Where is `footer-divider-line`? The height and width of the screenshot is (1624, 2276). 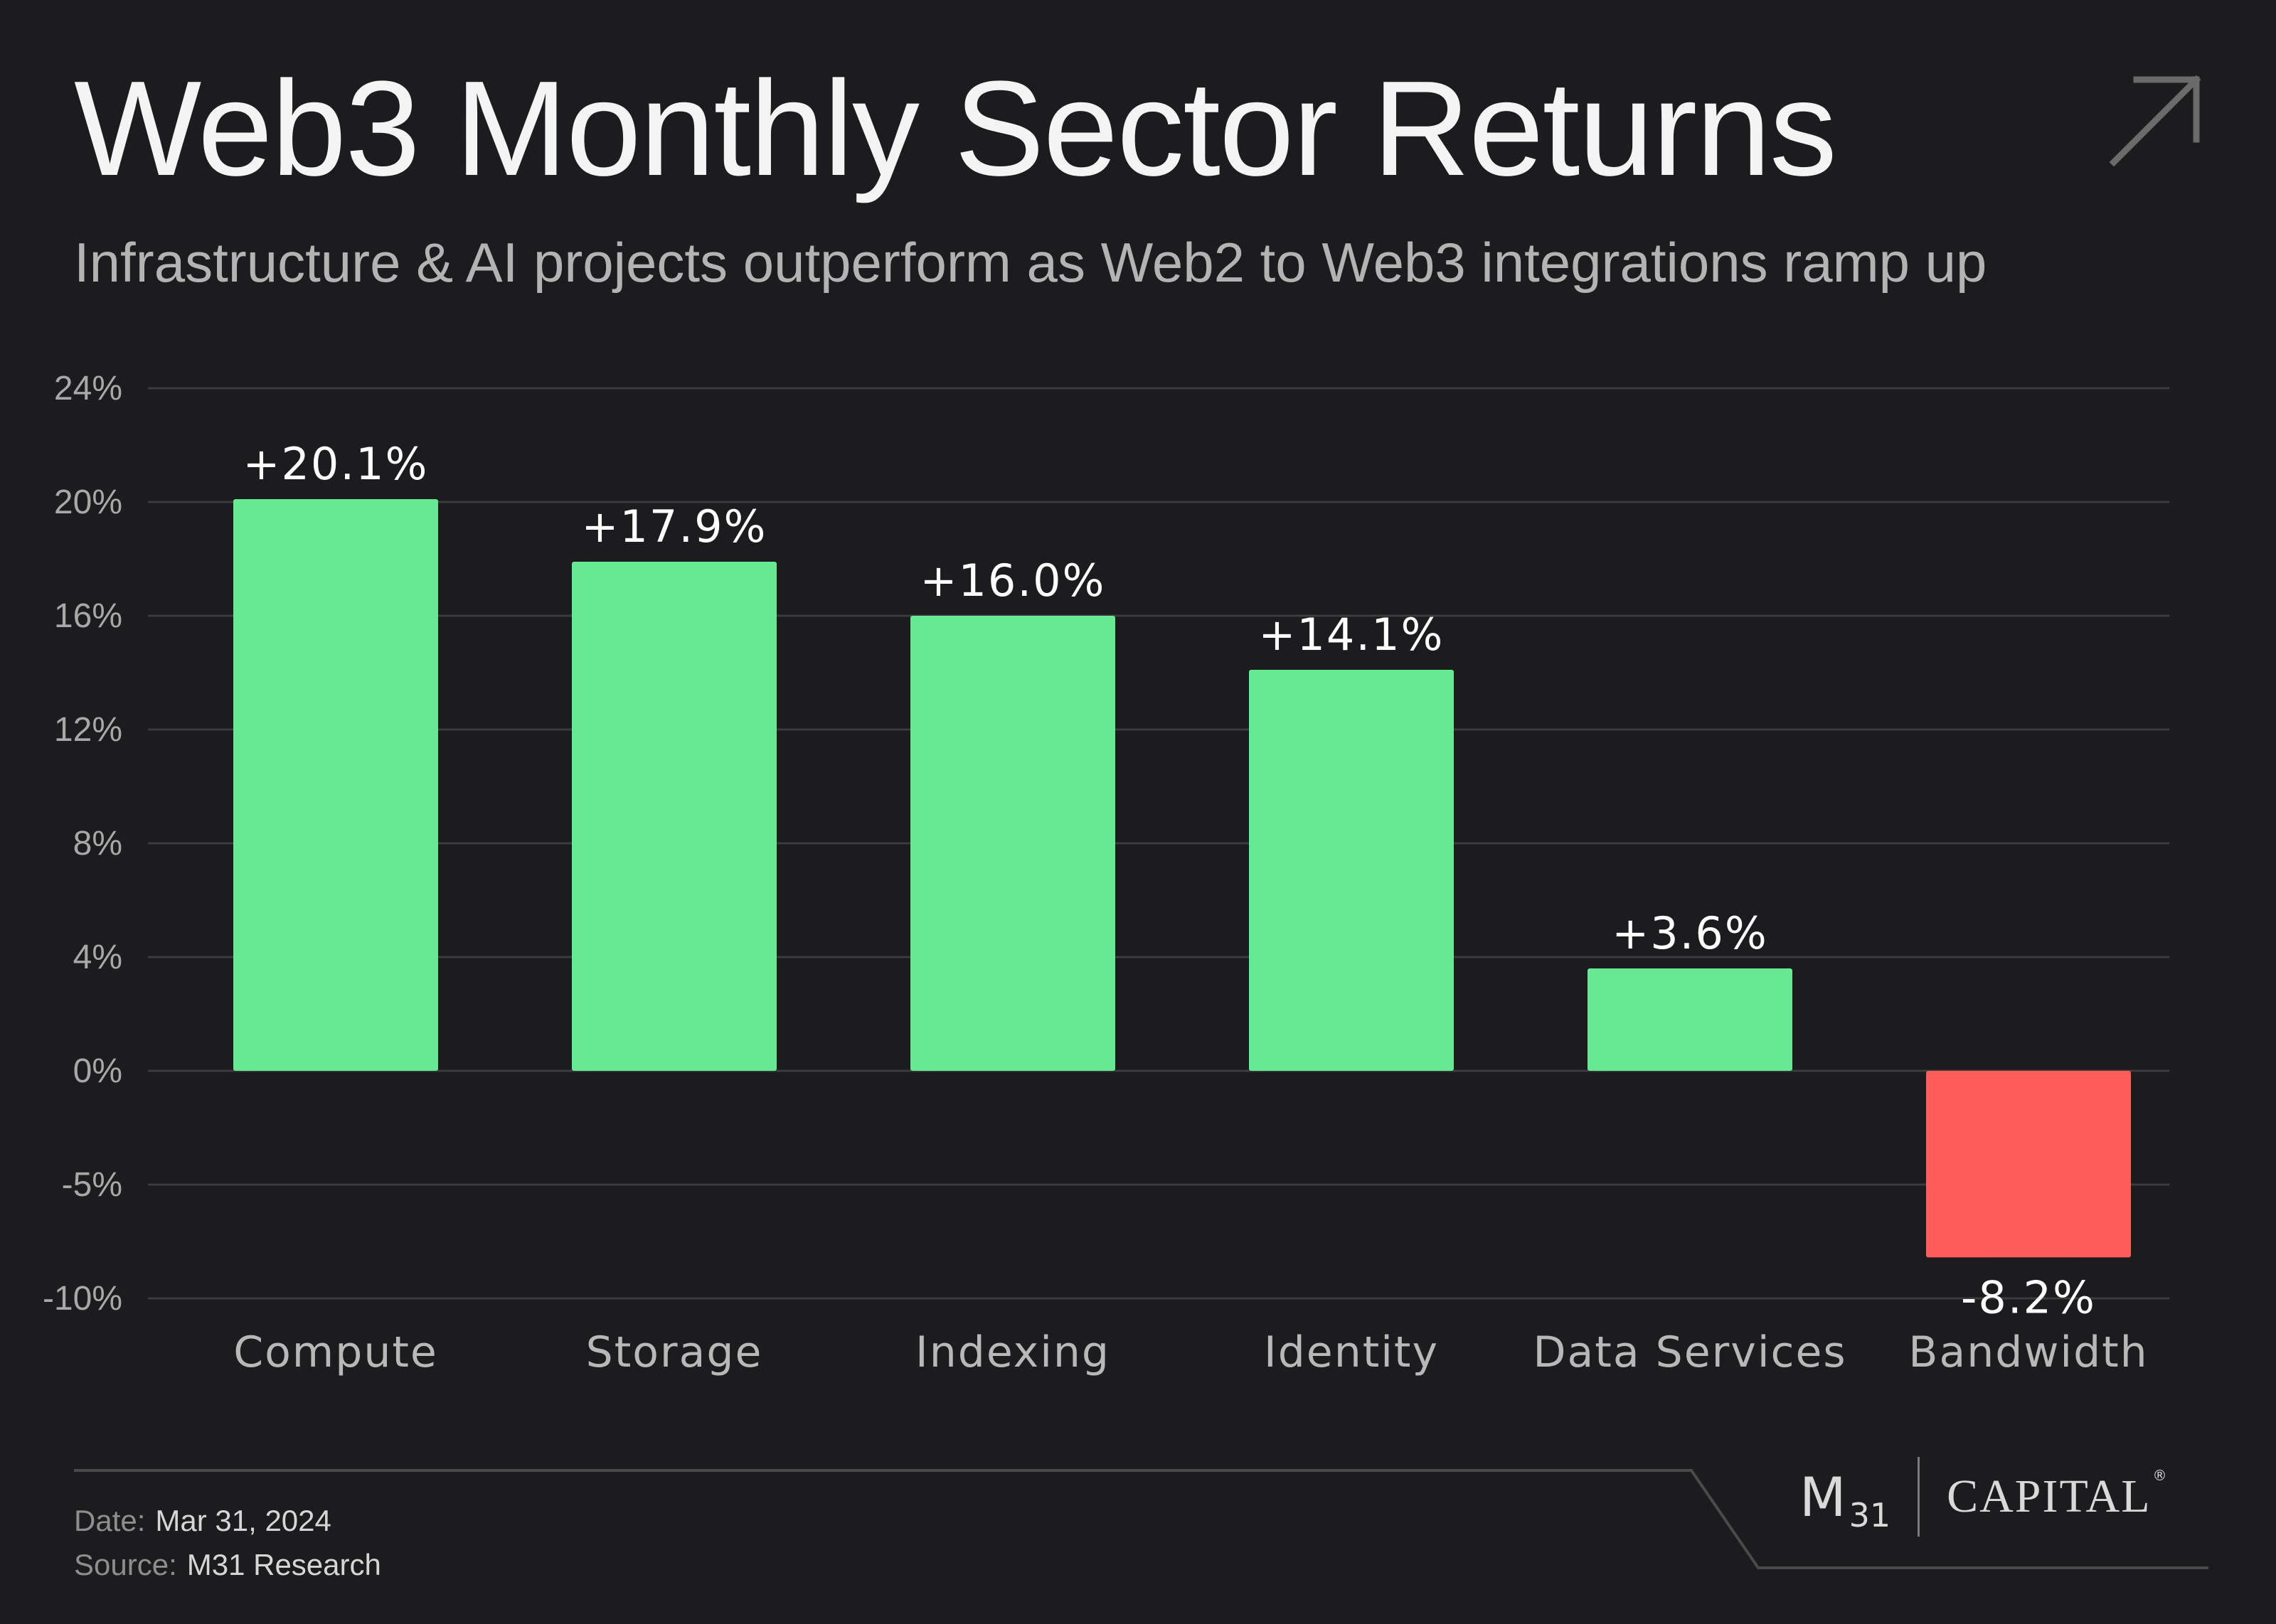 footer-divider-line is located at coordinates (1141, 1519).